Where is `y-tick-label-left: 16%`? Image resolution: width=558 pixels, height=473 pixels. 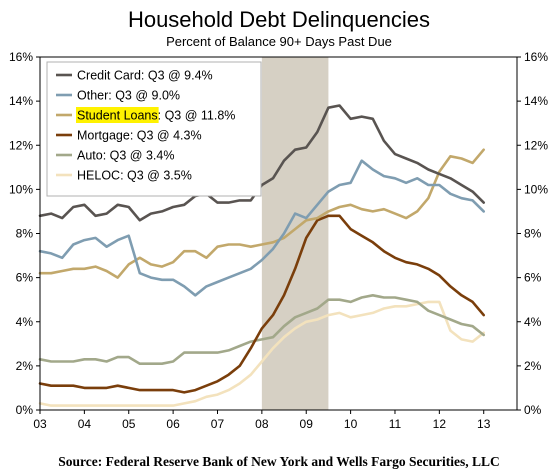
y-tick-label-left: 16% is located at coordinates (21, 57).